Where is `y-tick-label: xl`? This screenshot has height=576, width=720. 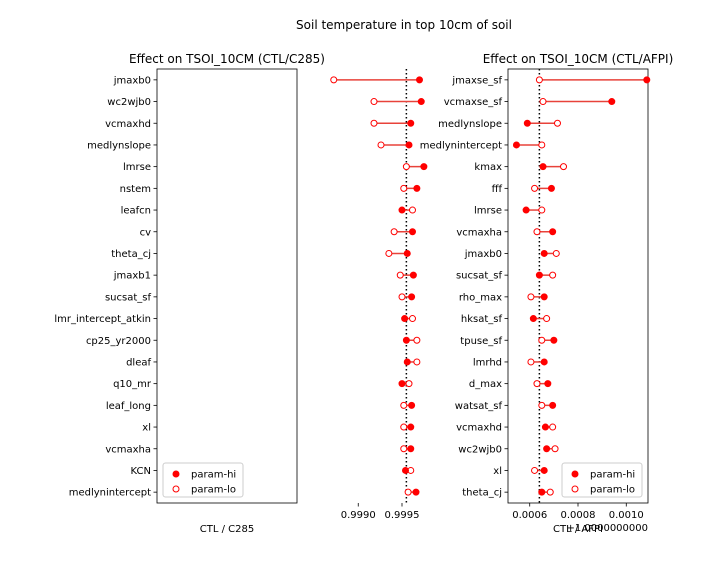
y-tick-label: xl is located at coordinates (497, 471).